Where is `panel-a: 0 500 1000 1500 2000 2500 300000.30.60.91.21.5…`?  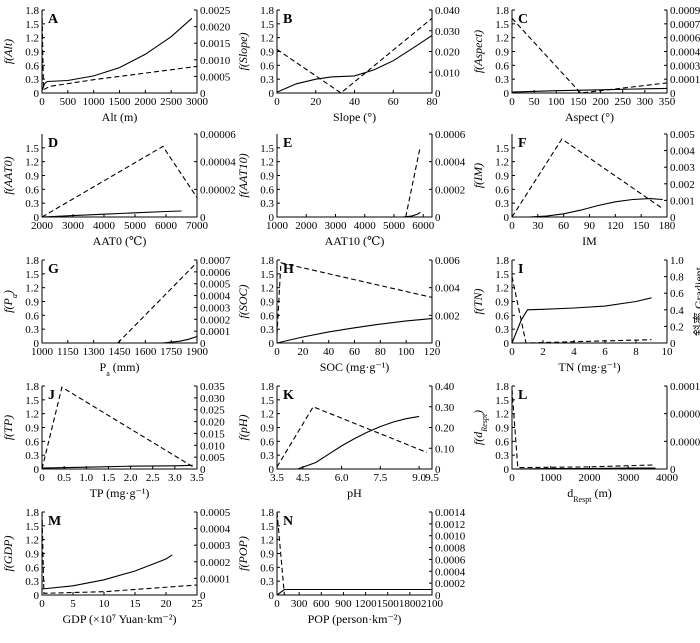 panel-a: 0 500 1000 1500 2000 2500 300000.30.60.91.21.5… is located at coordinates (116, 64).